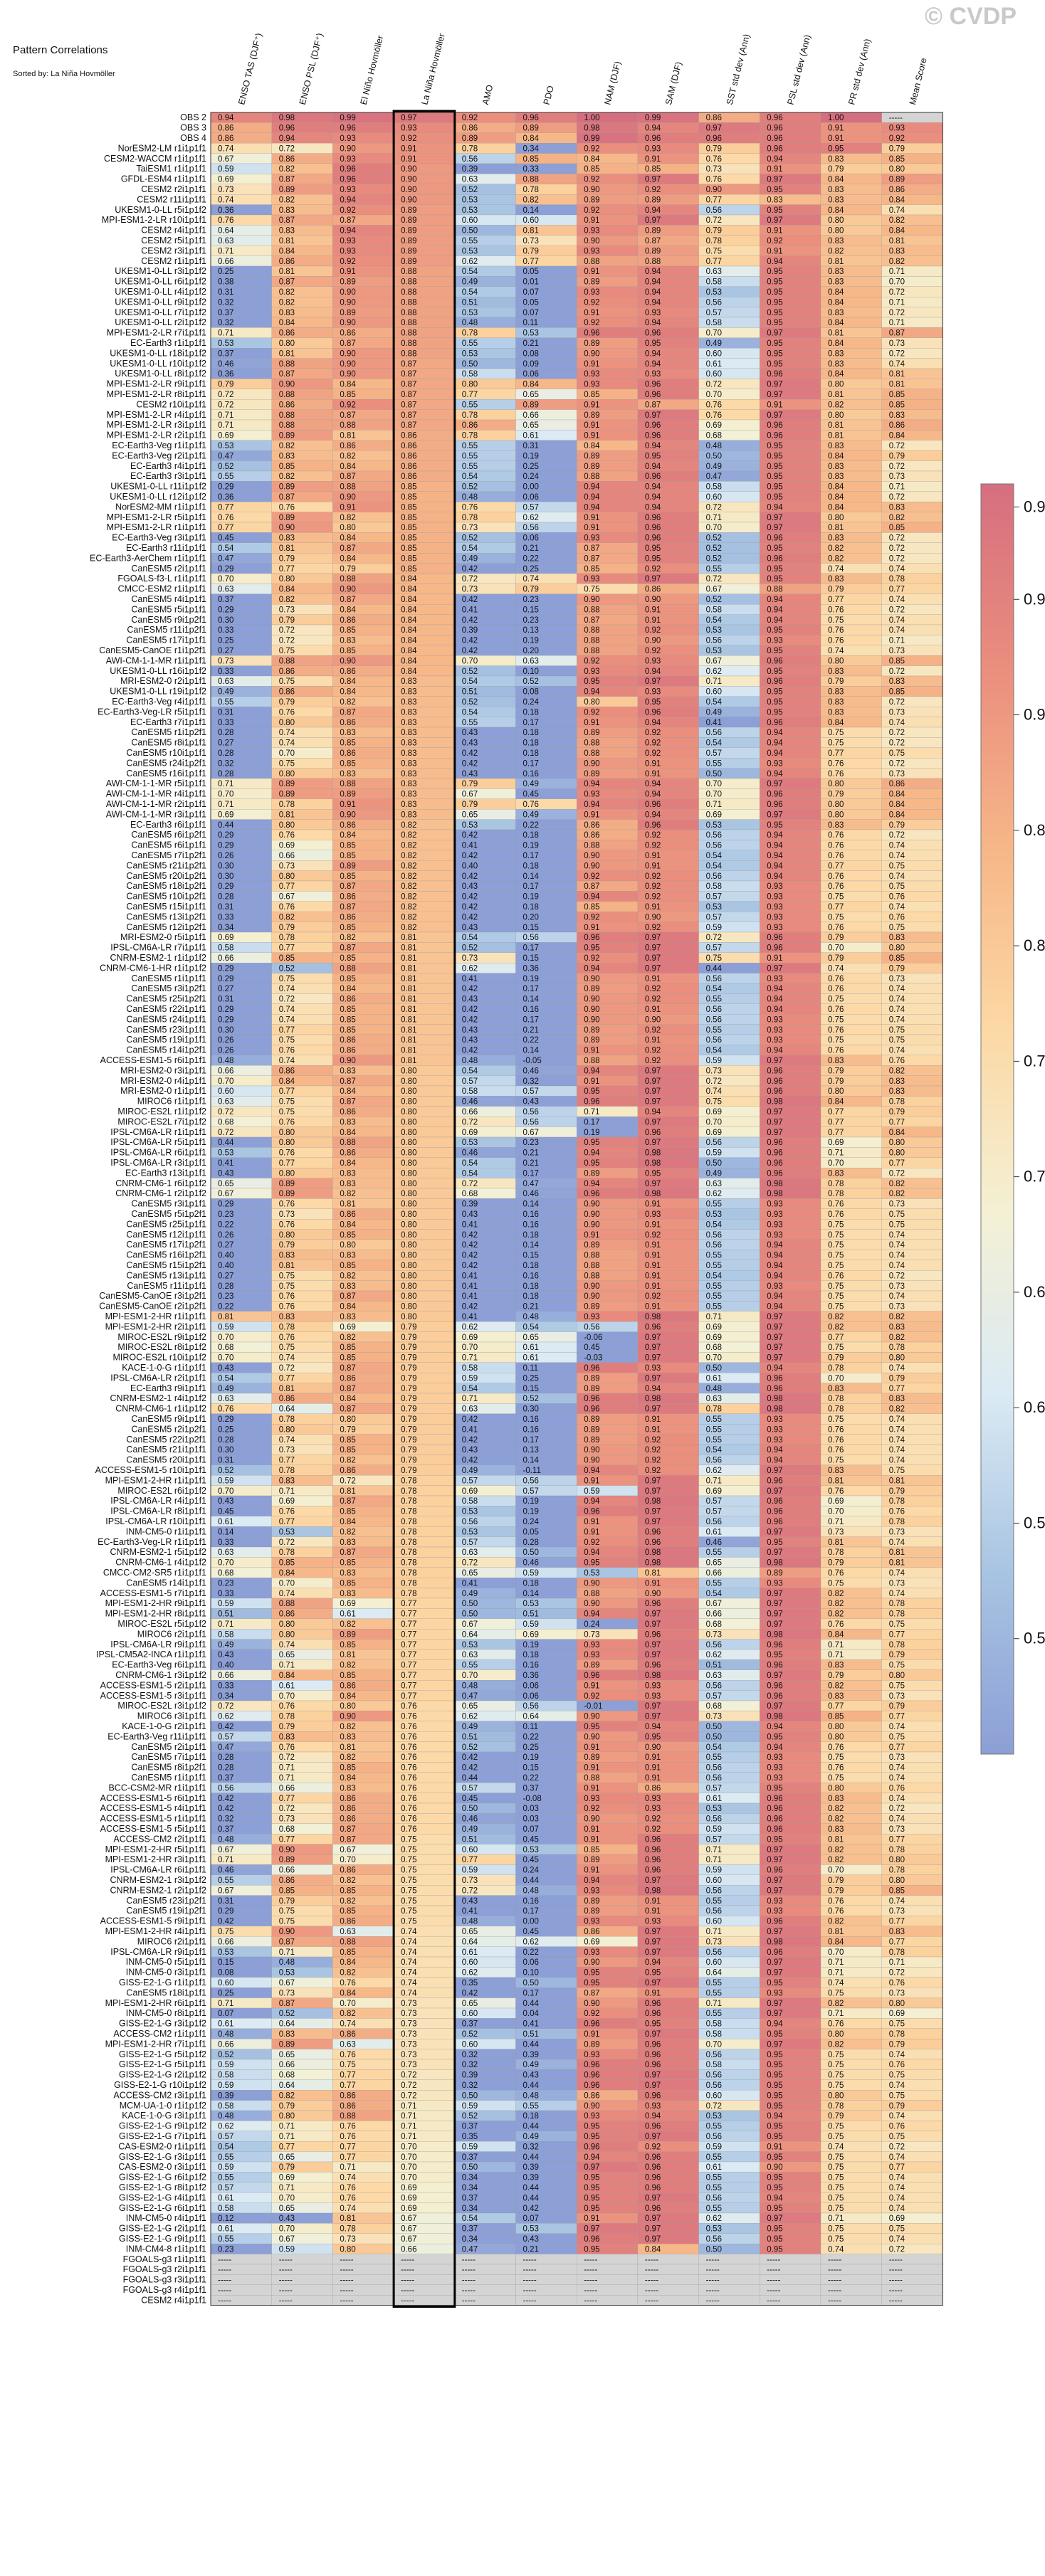 This screenshot has height=2576, width=1045. Describe the element at coordinates (155, 2003) in the screenshot. I see `row-label: MPI-ESM1-2-HR r6i1p1f1` at that location.